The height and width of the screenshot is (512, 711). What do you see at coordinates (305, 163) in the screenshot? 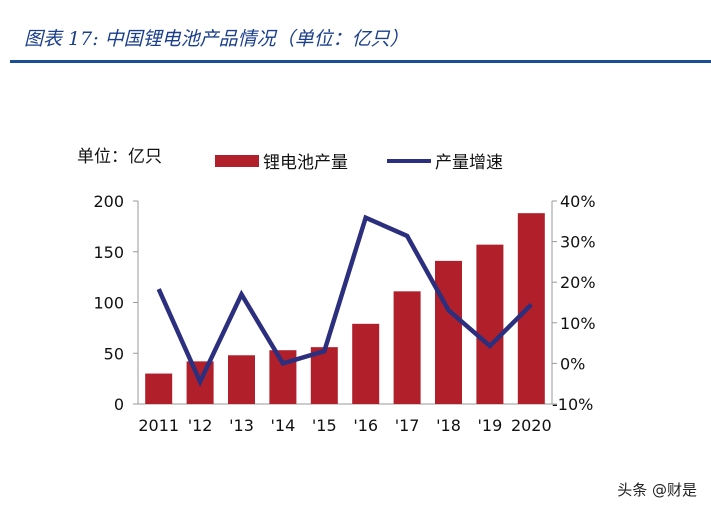
I see `legend-bar-label: 锂电池产量` at bounding box center [305, 163].